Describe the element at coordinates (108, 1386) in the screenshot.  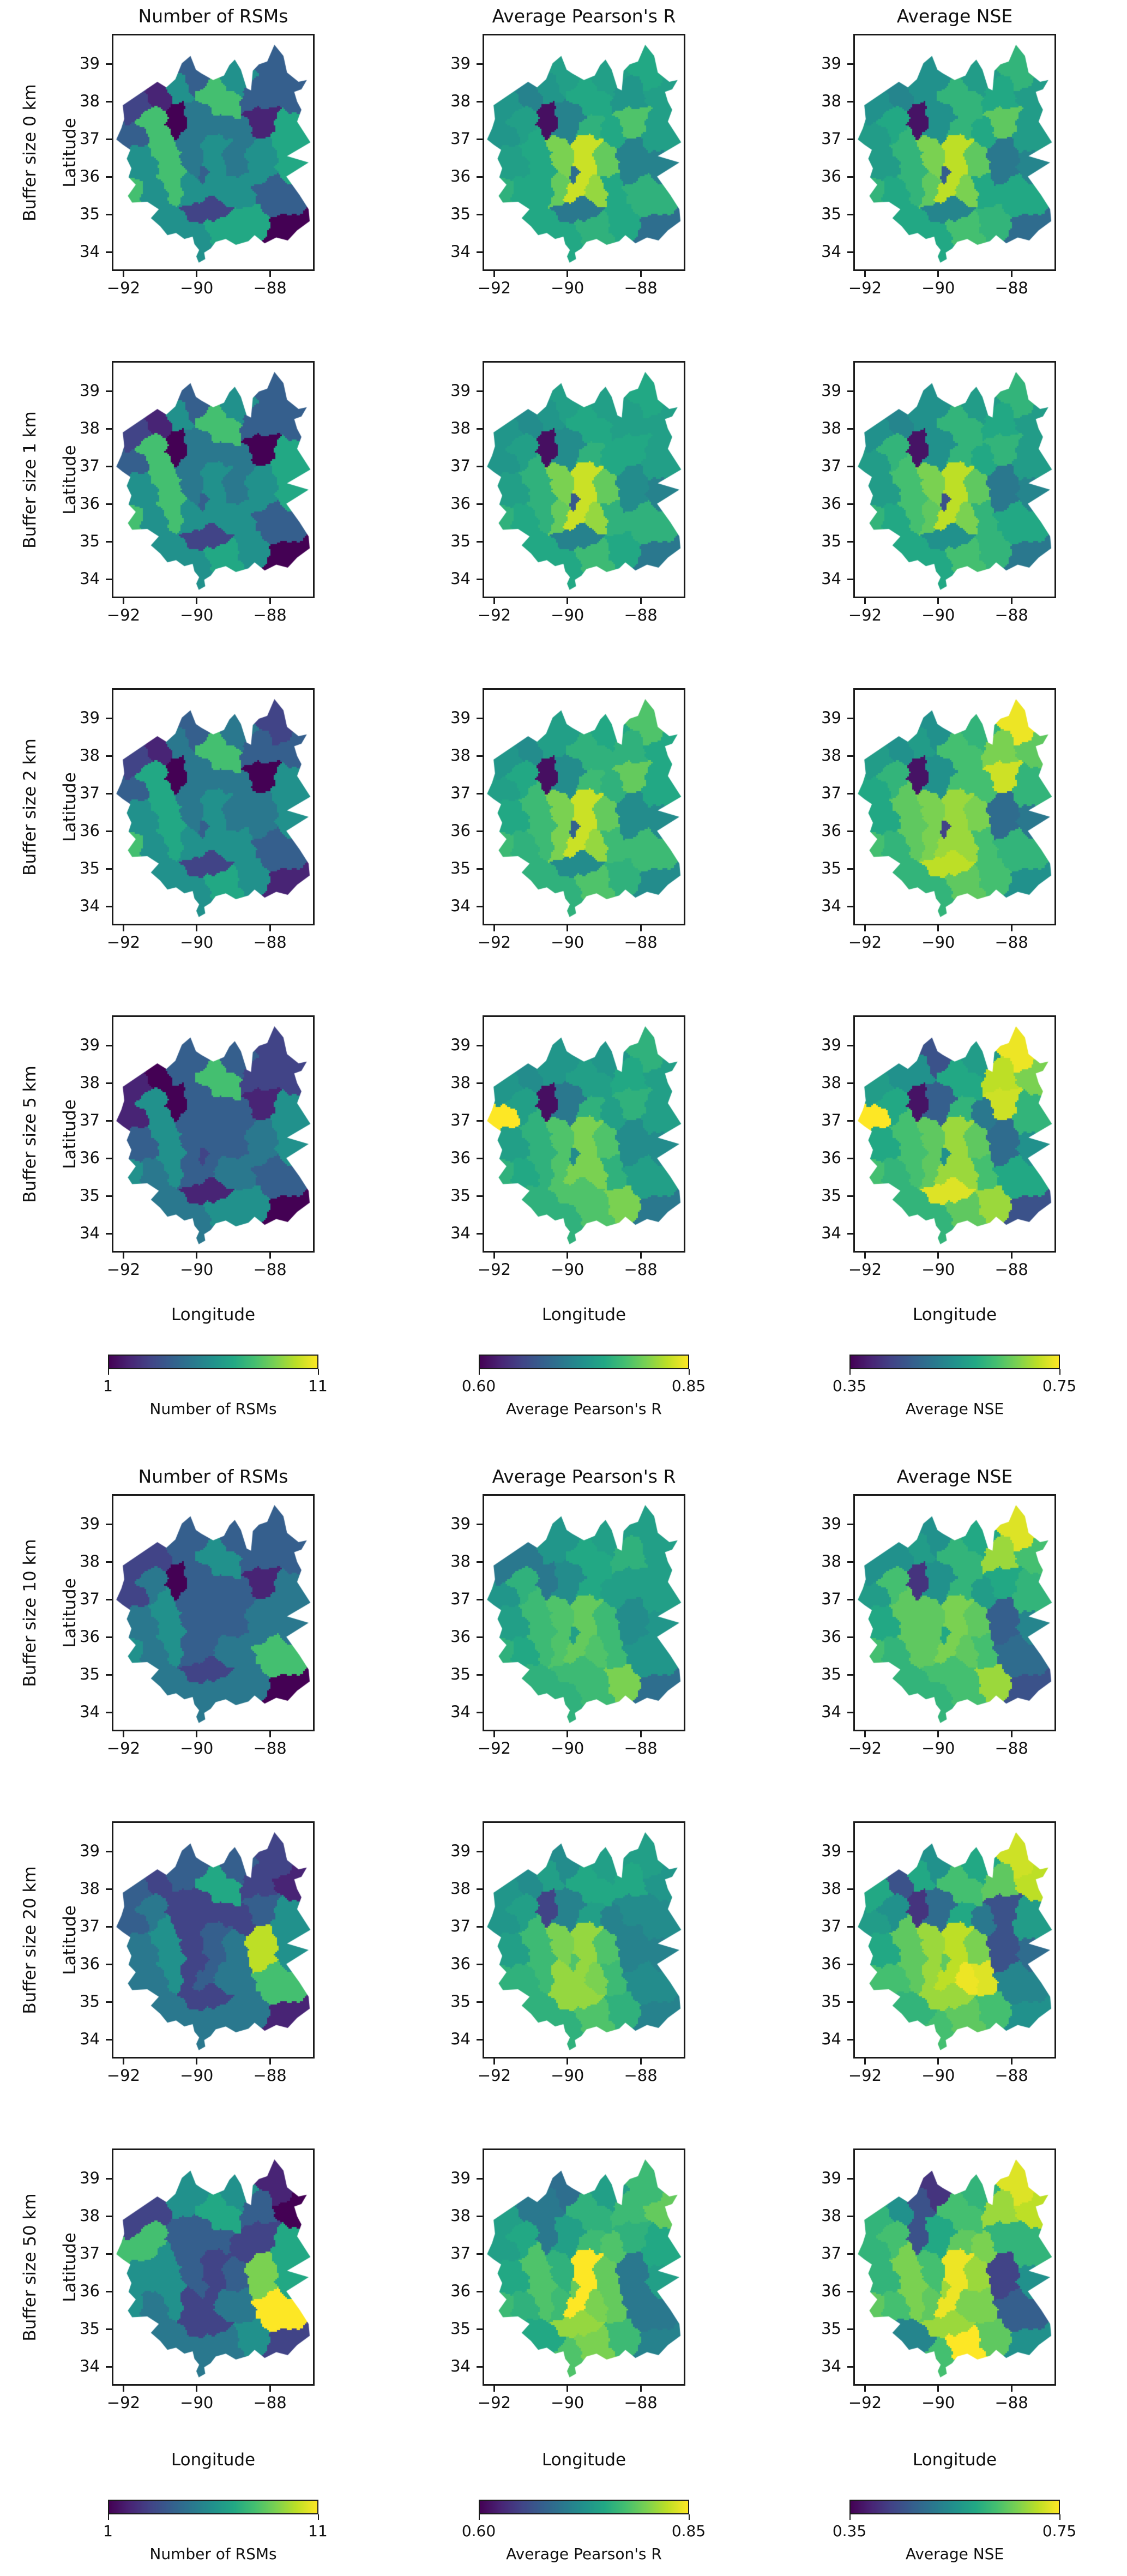
I see `colorbar-tick-label: 1` at that location.